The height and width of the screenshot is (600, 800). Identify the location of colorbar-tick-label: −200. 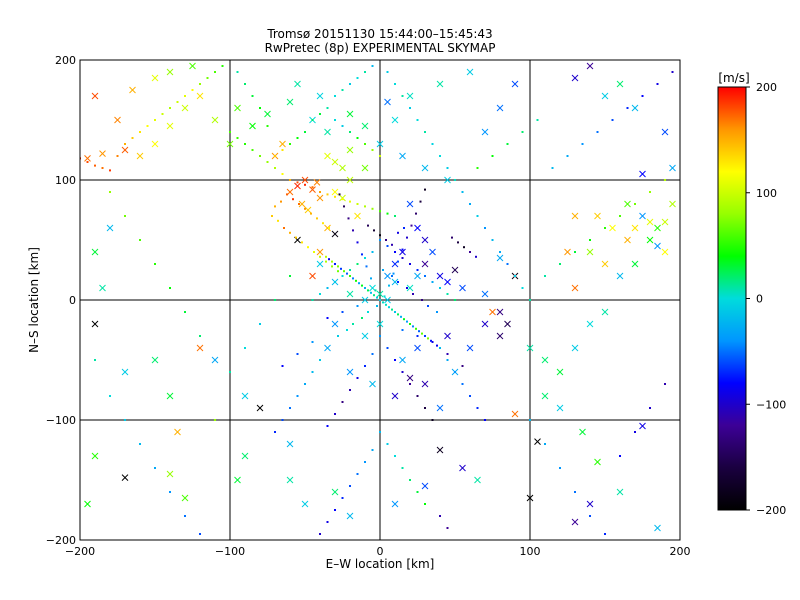
(771, 510).